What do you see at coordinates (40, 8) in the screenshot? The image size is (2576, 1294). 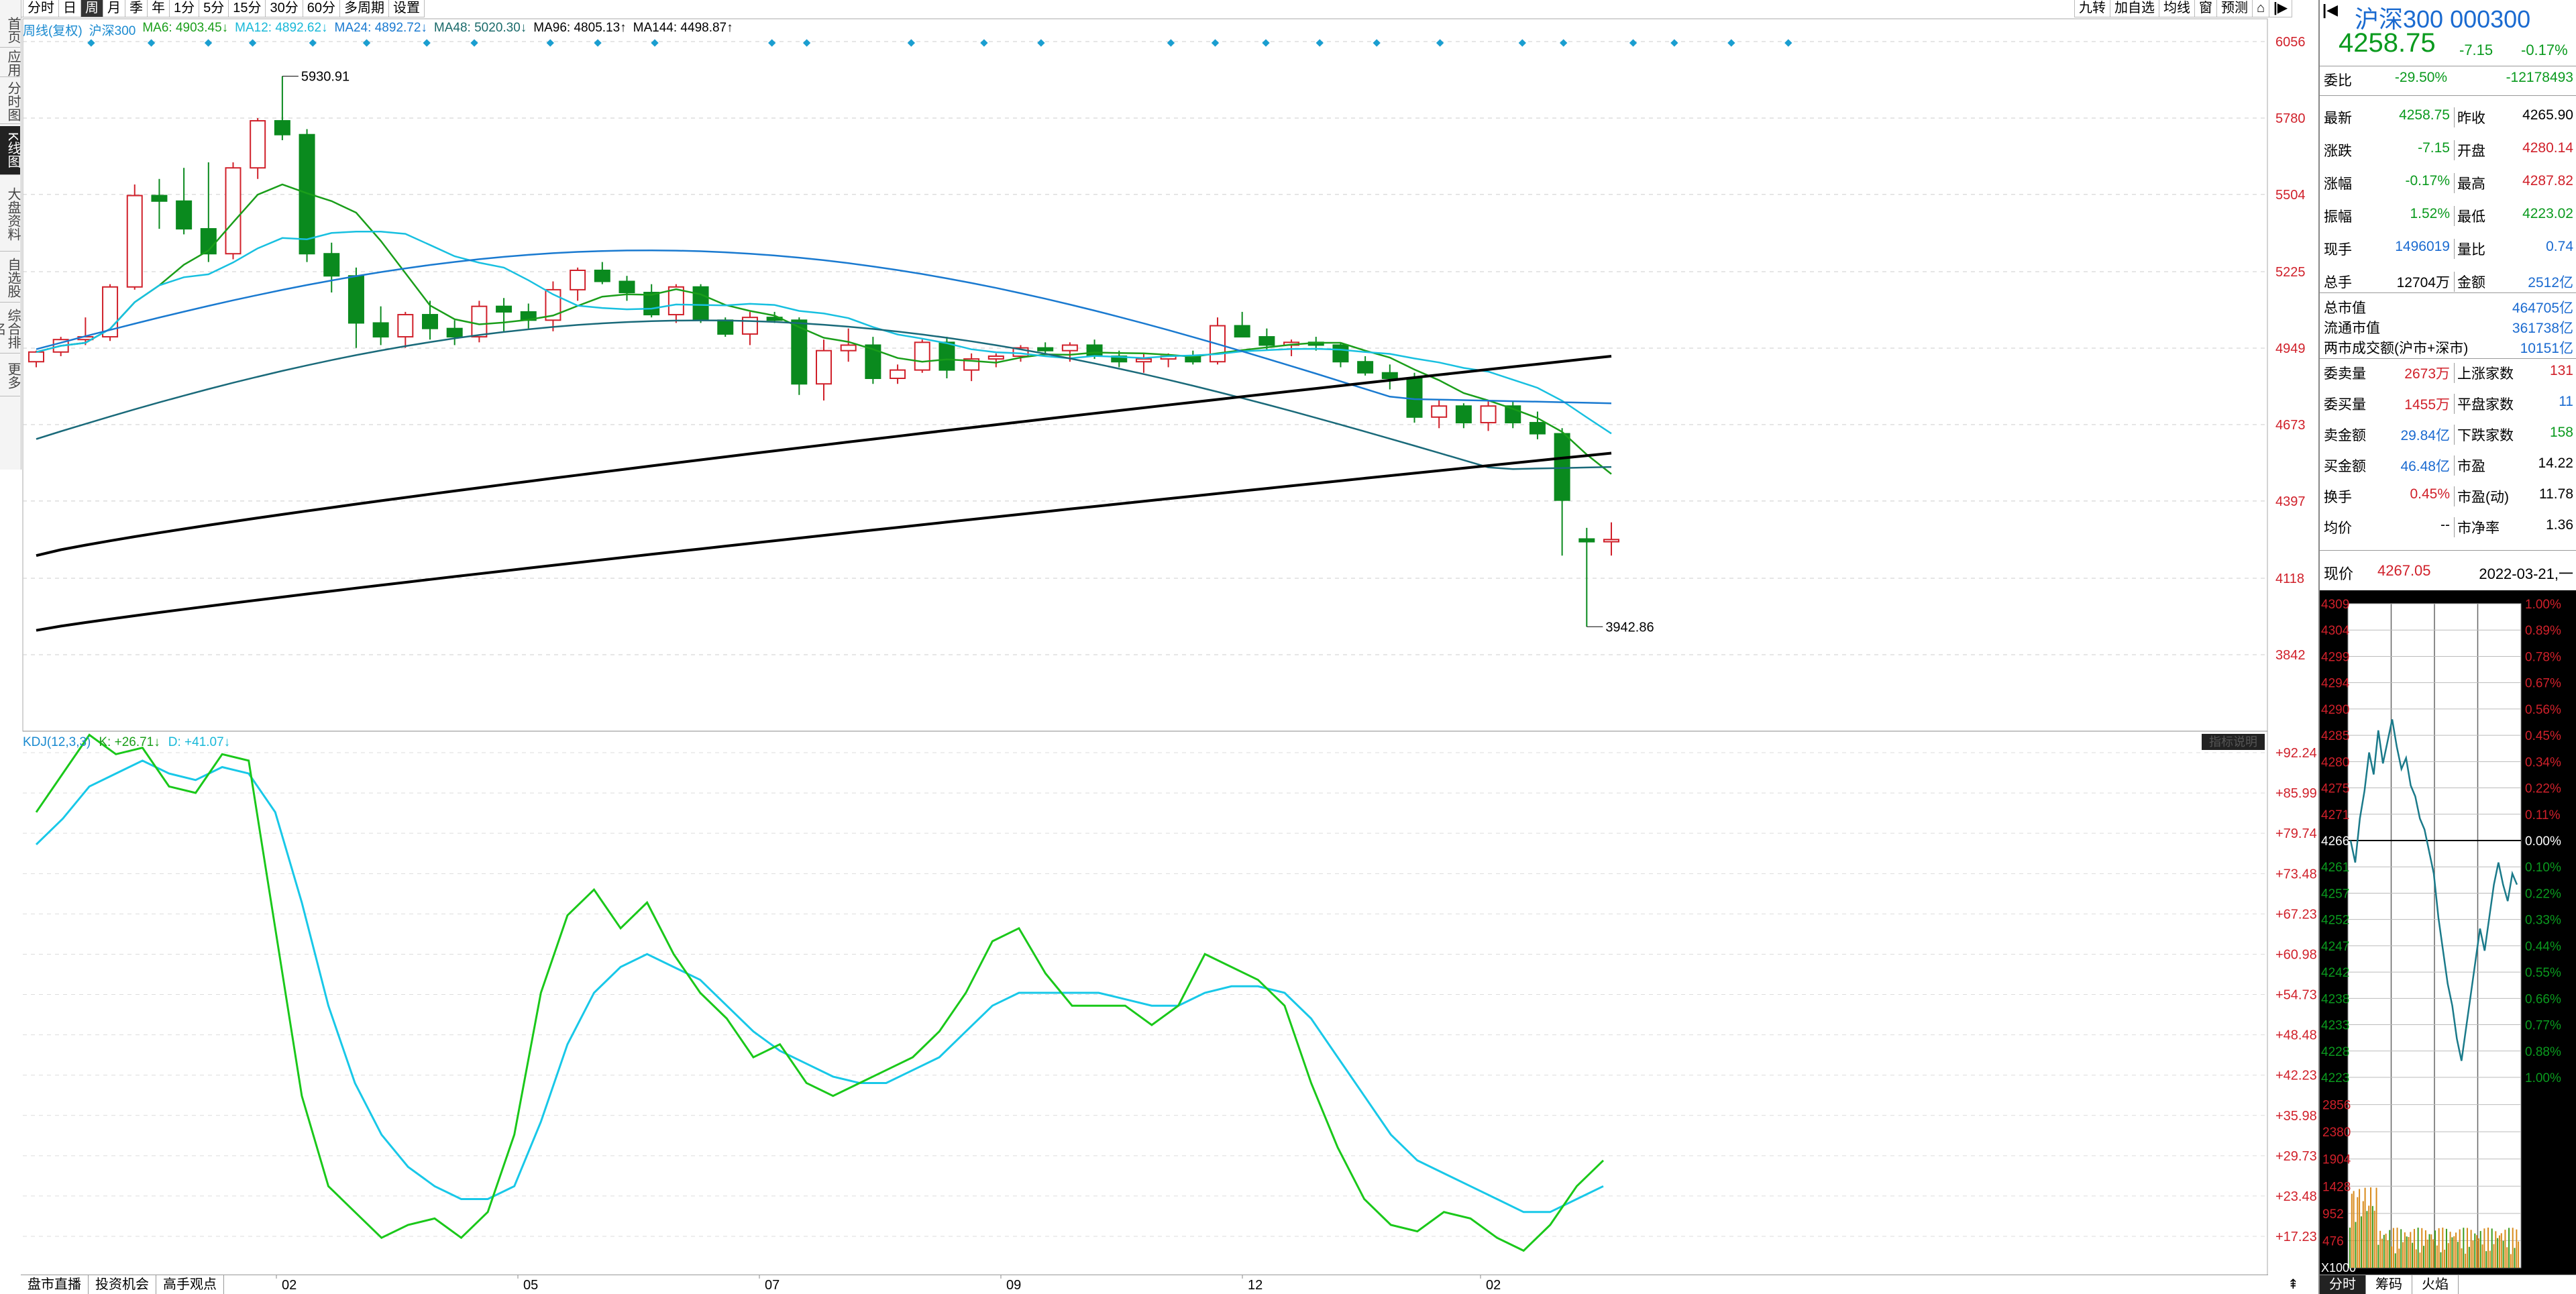 I see `period-button-0: 分时` at bounding box center [40, 8].